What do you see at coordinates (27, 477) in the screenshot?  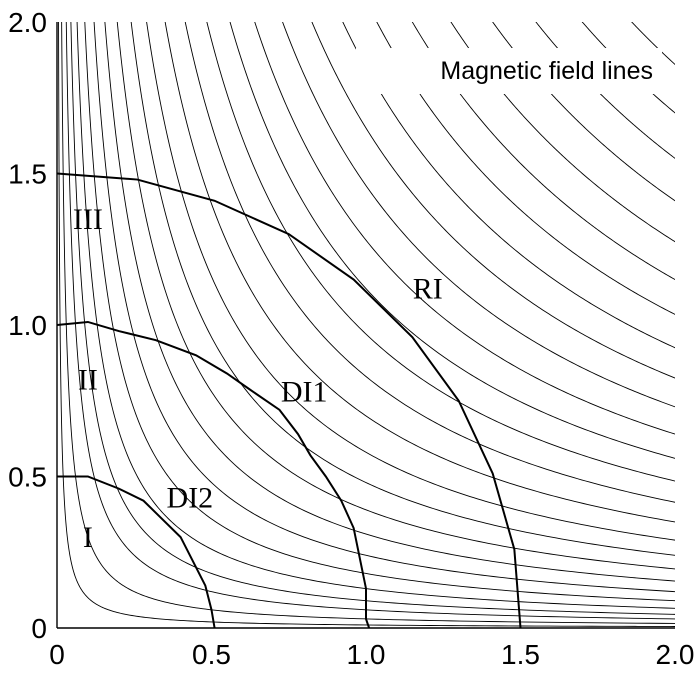 I see `y-tick-label: 0.5` at bounding box center [27, 477].